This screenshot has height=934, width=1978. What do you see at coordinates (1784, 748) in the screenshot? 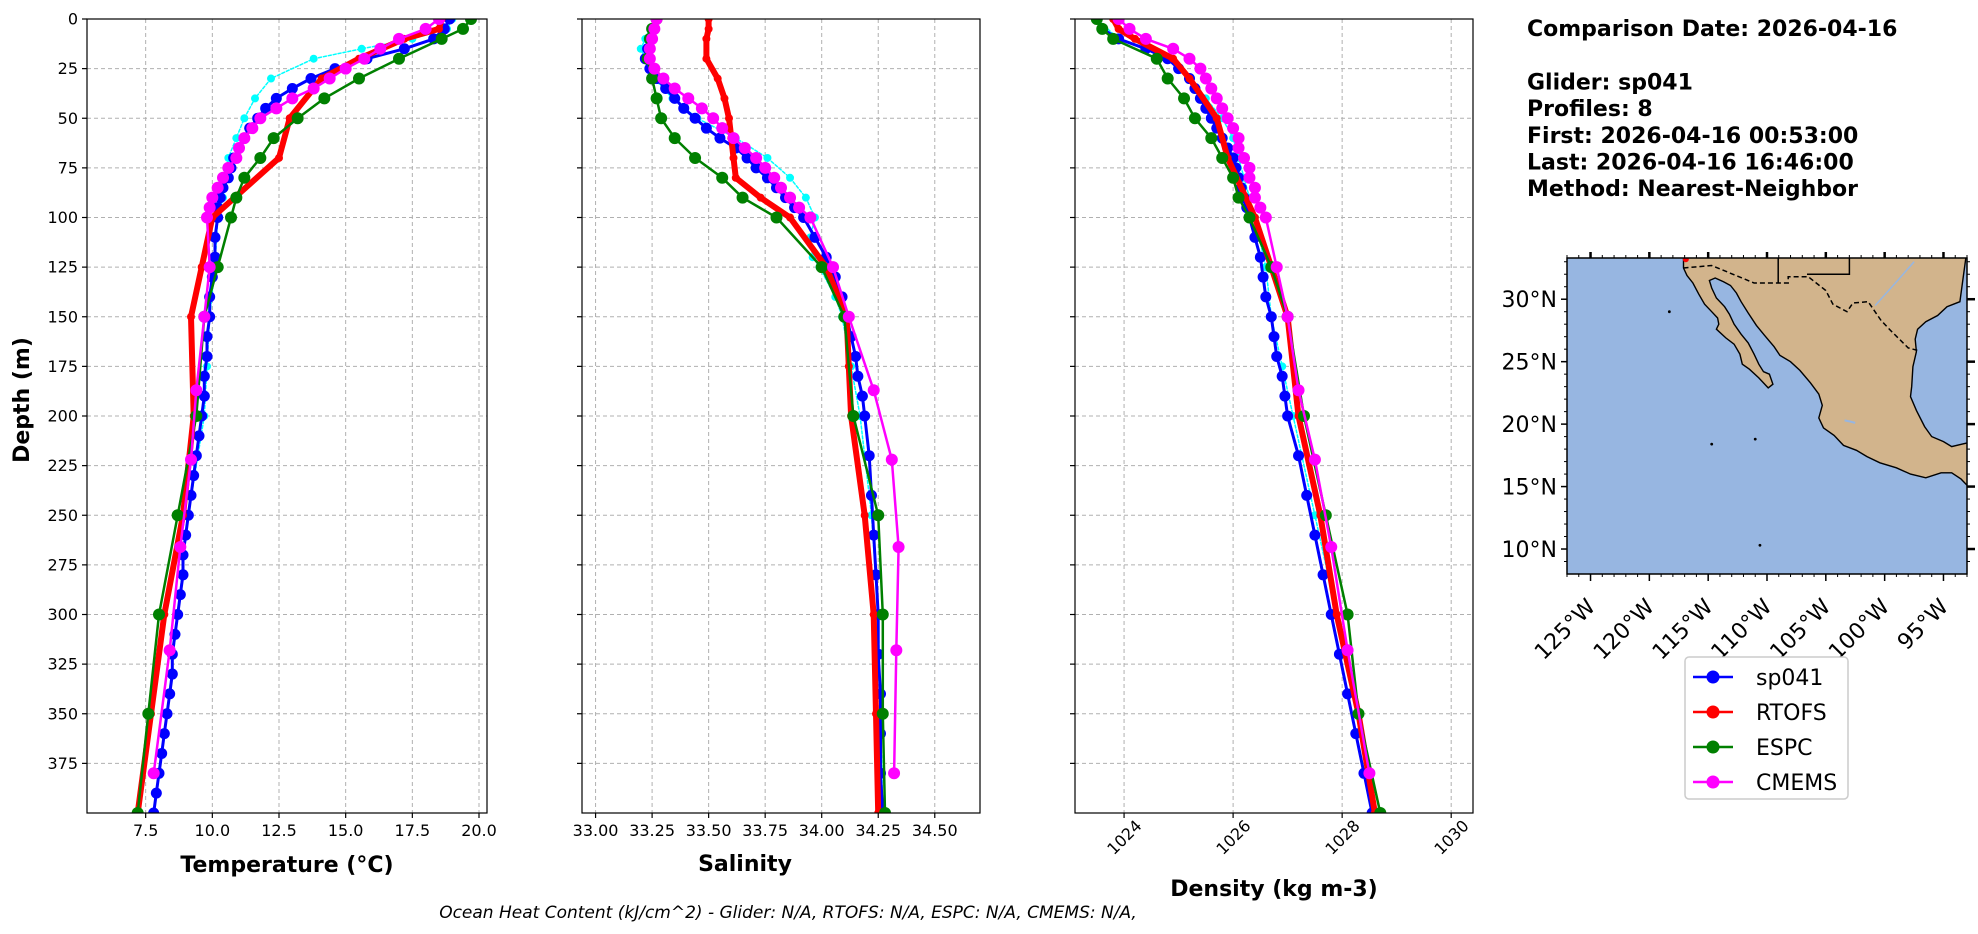
I see `legend-label: ESPC` at bounding box center [1784, 748].